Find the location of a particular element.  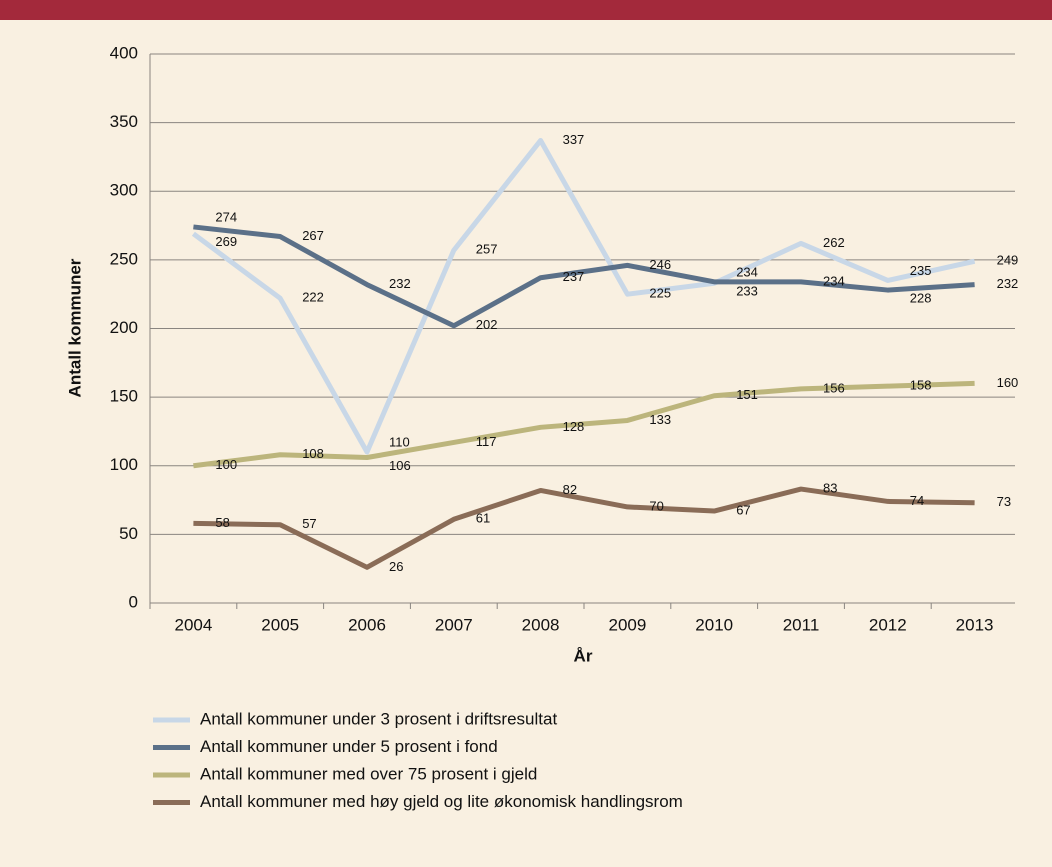

data-label: 100 is located at coordinates (226, 464).